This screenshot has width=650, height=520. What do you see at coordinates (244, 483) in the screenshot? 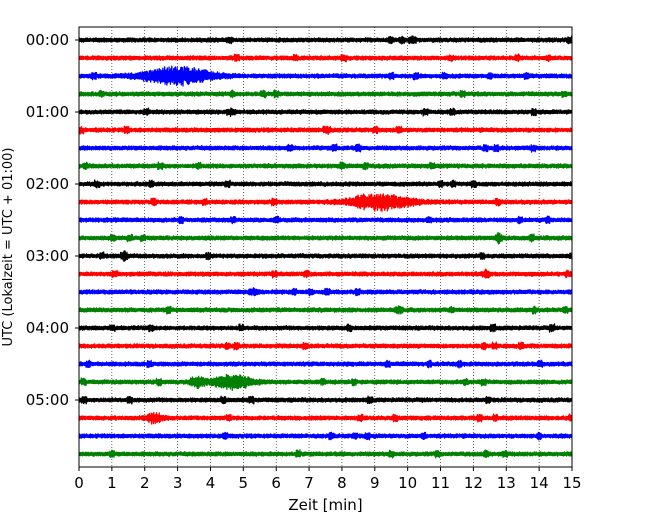
I see `x-tick-label: 5` at bounding box center [244, 483].